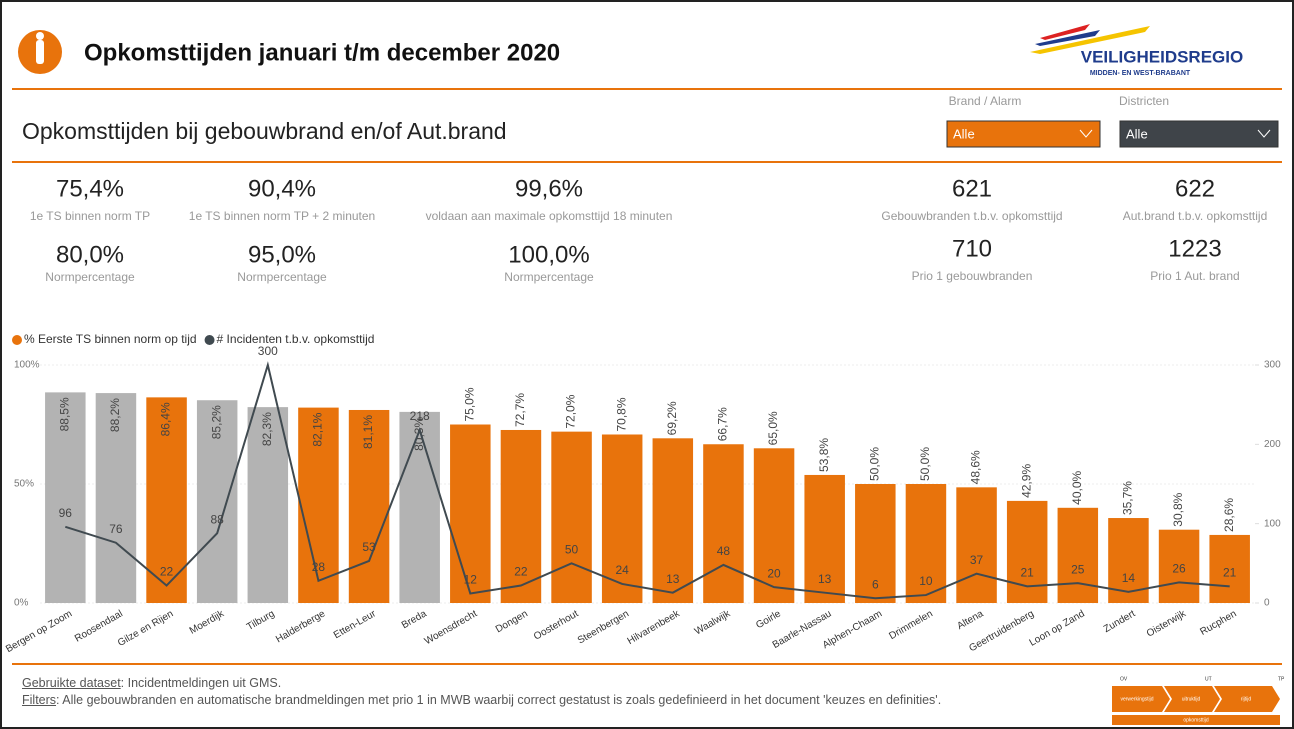 Image resolution: width=1294 pixels, height=729 pixels. I want to click on step-label: uitruktijd, so click(1191, 699).